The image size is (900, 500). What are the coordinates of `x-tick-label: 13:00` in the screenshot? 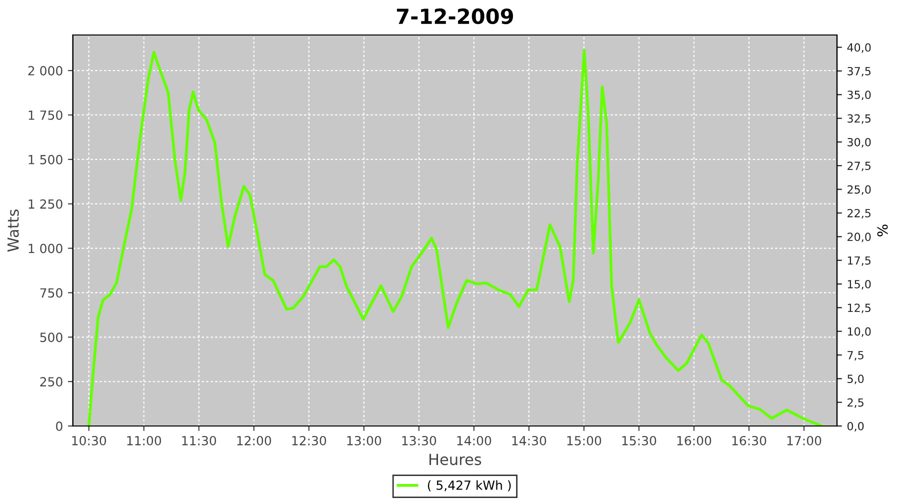 It's located at (364, 441).